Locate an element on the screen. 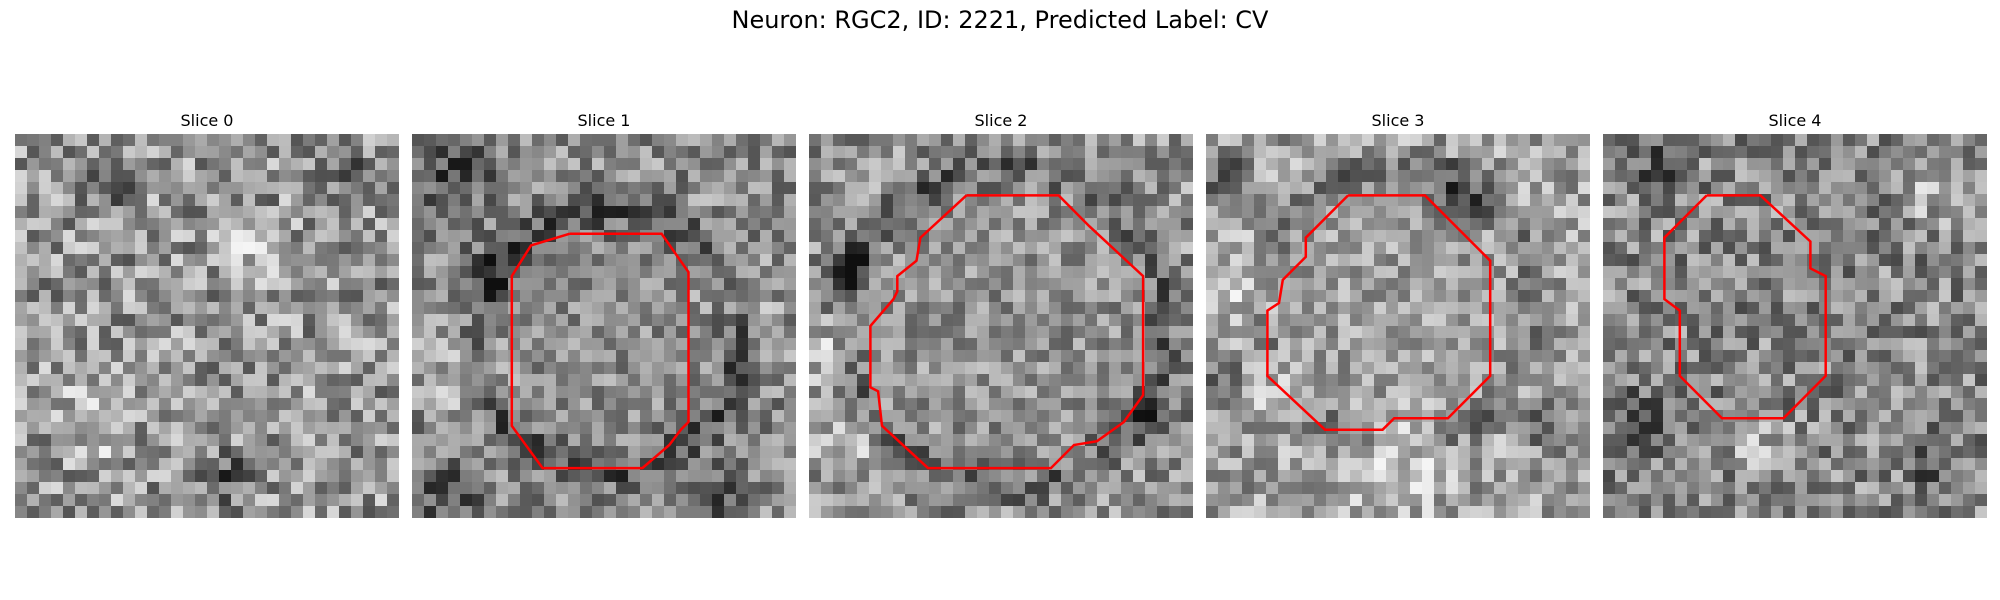  slice-panel-0: Slice 0 is located at coordinates (207, 313).